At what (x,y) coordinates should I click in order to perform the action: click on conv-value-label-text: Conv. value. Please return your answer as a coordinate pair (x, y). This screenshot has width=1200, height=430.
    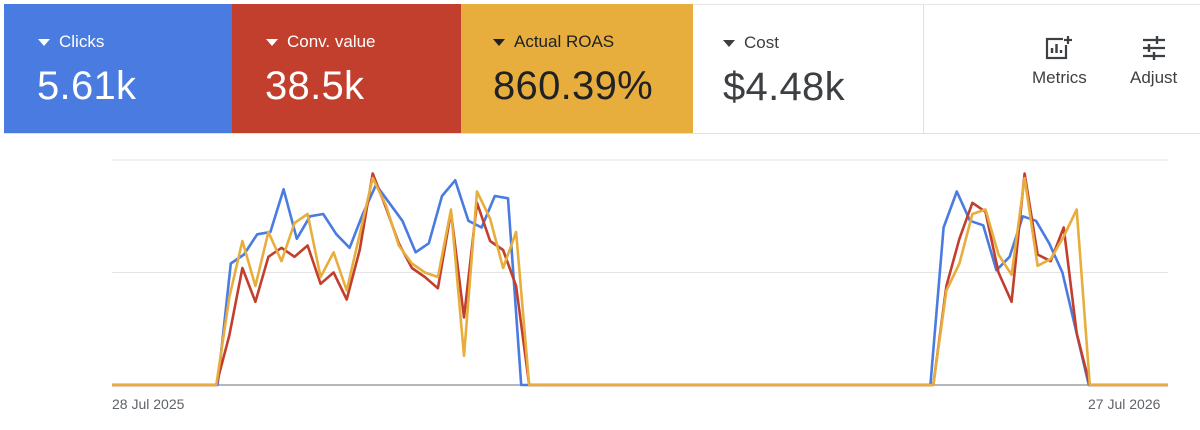
    Looking at the image, I should click on (331, 41).